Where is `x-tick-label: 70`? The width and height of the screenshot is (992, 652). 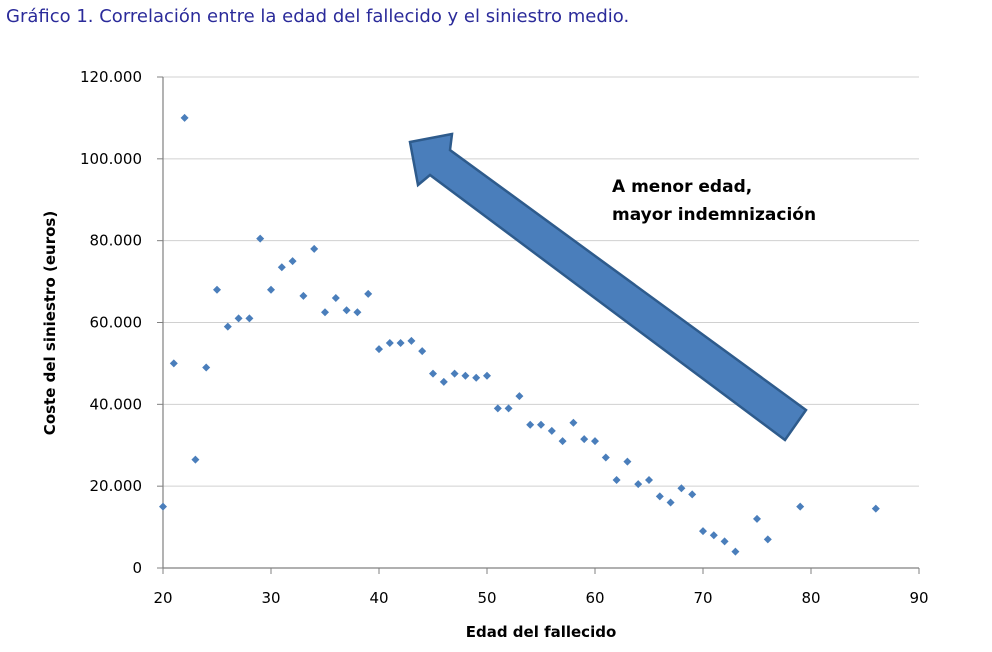
x-tick-label: 70 is located at coordinates (702, 598).